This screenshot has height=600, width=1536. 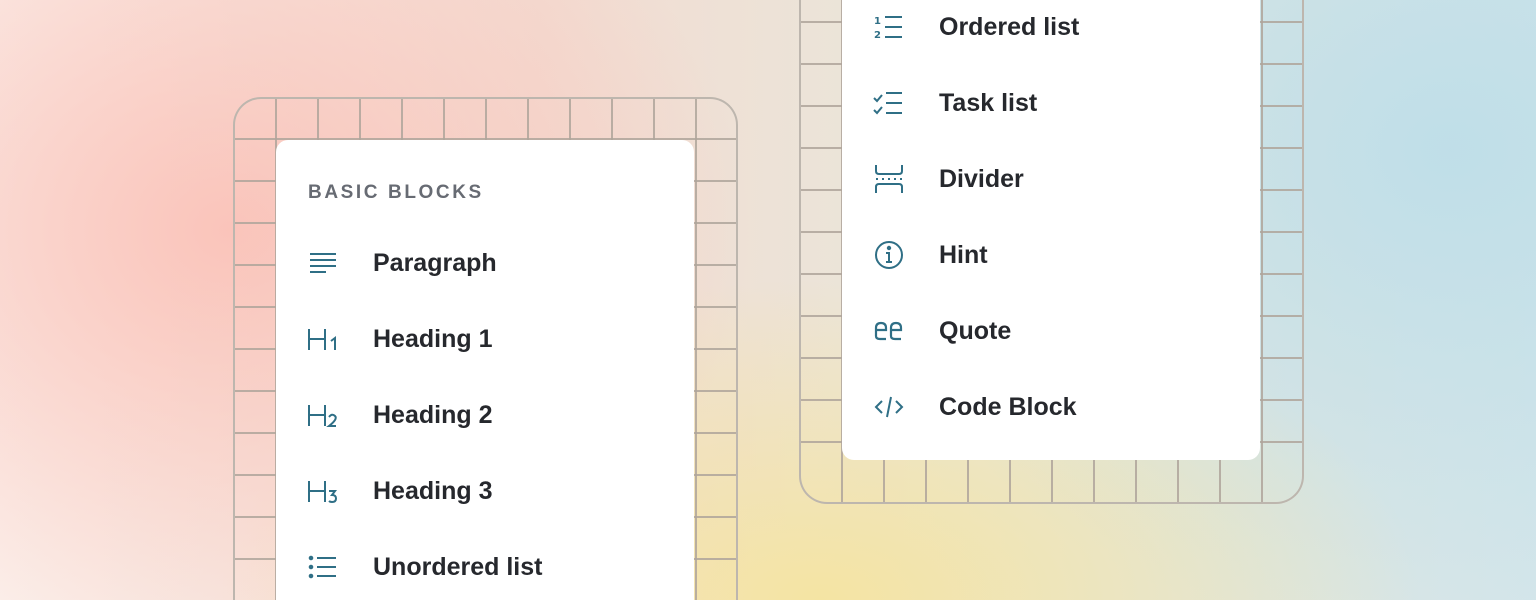 I want to click on menu-item-task-list: Task list, so click(x=1051, y=103).